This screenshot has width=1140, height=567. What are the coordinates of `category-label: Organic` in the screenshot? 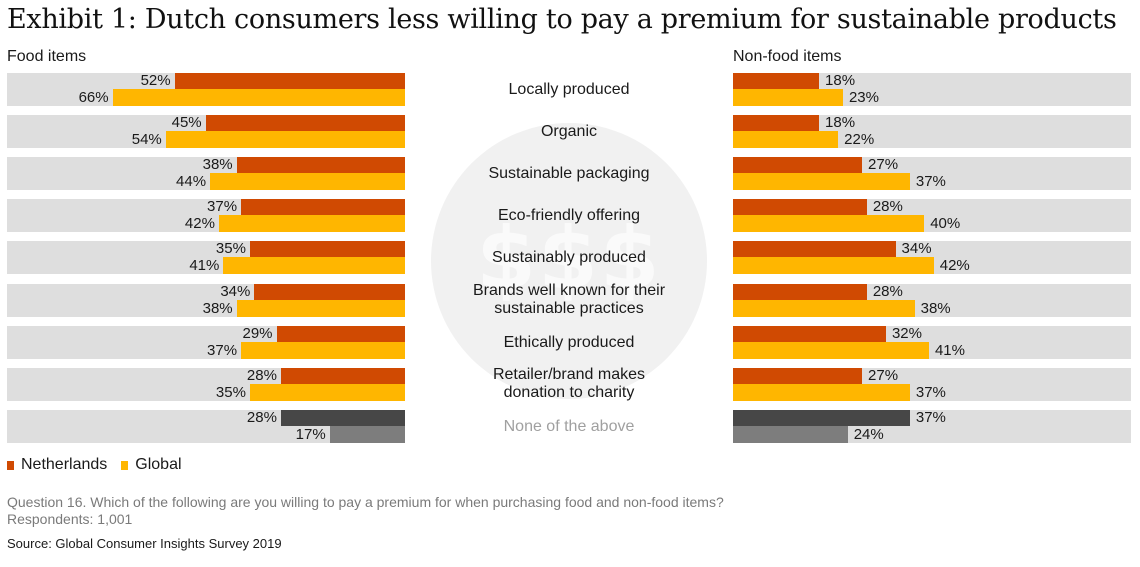 It's located at (569, 131).